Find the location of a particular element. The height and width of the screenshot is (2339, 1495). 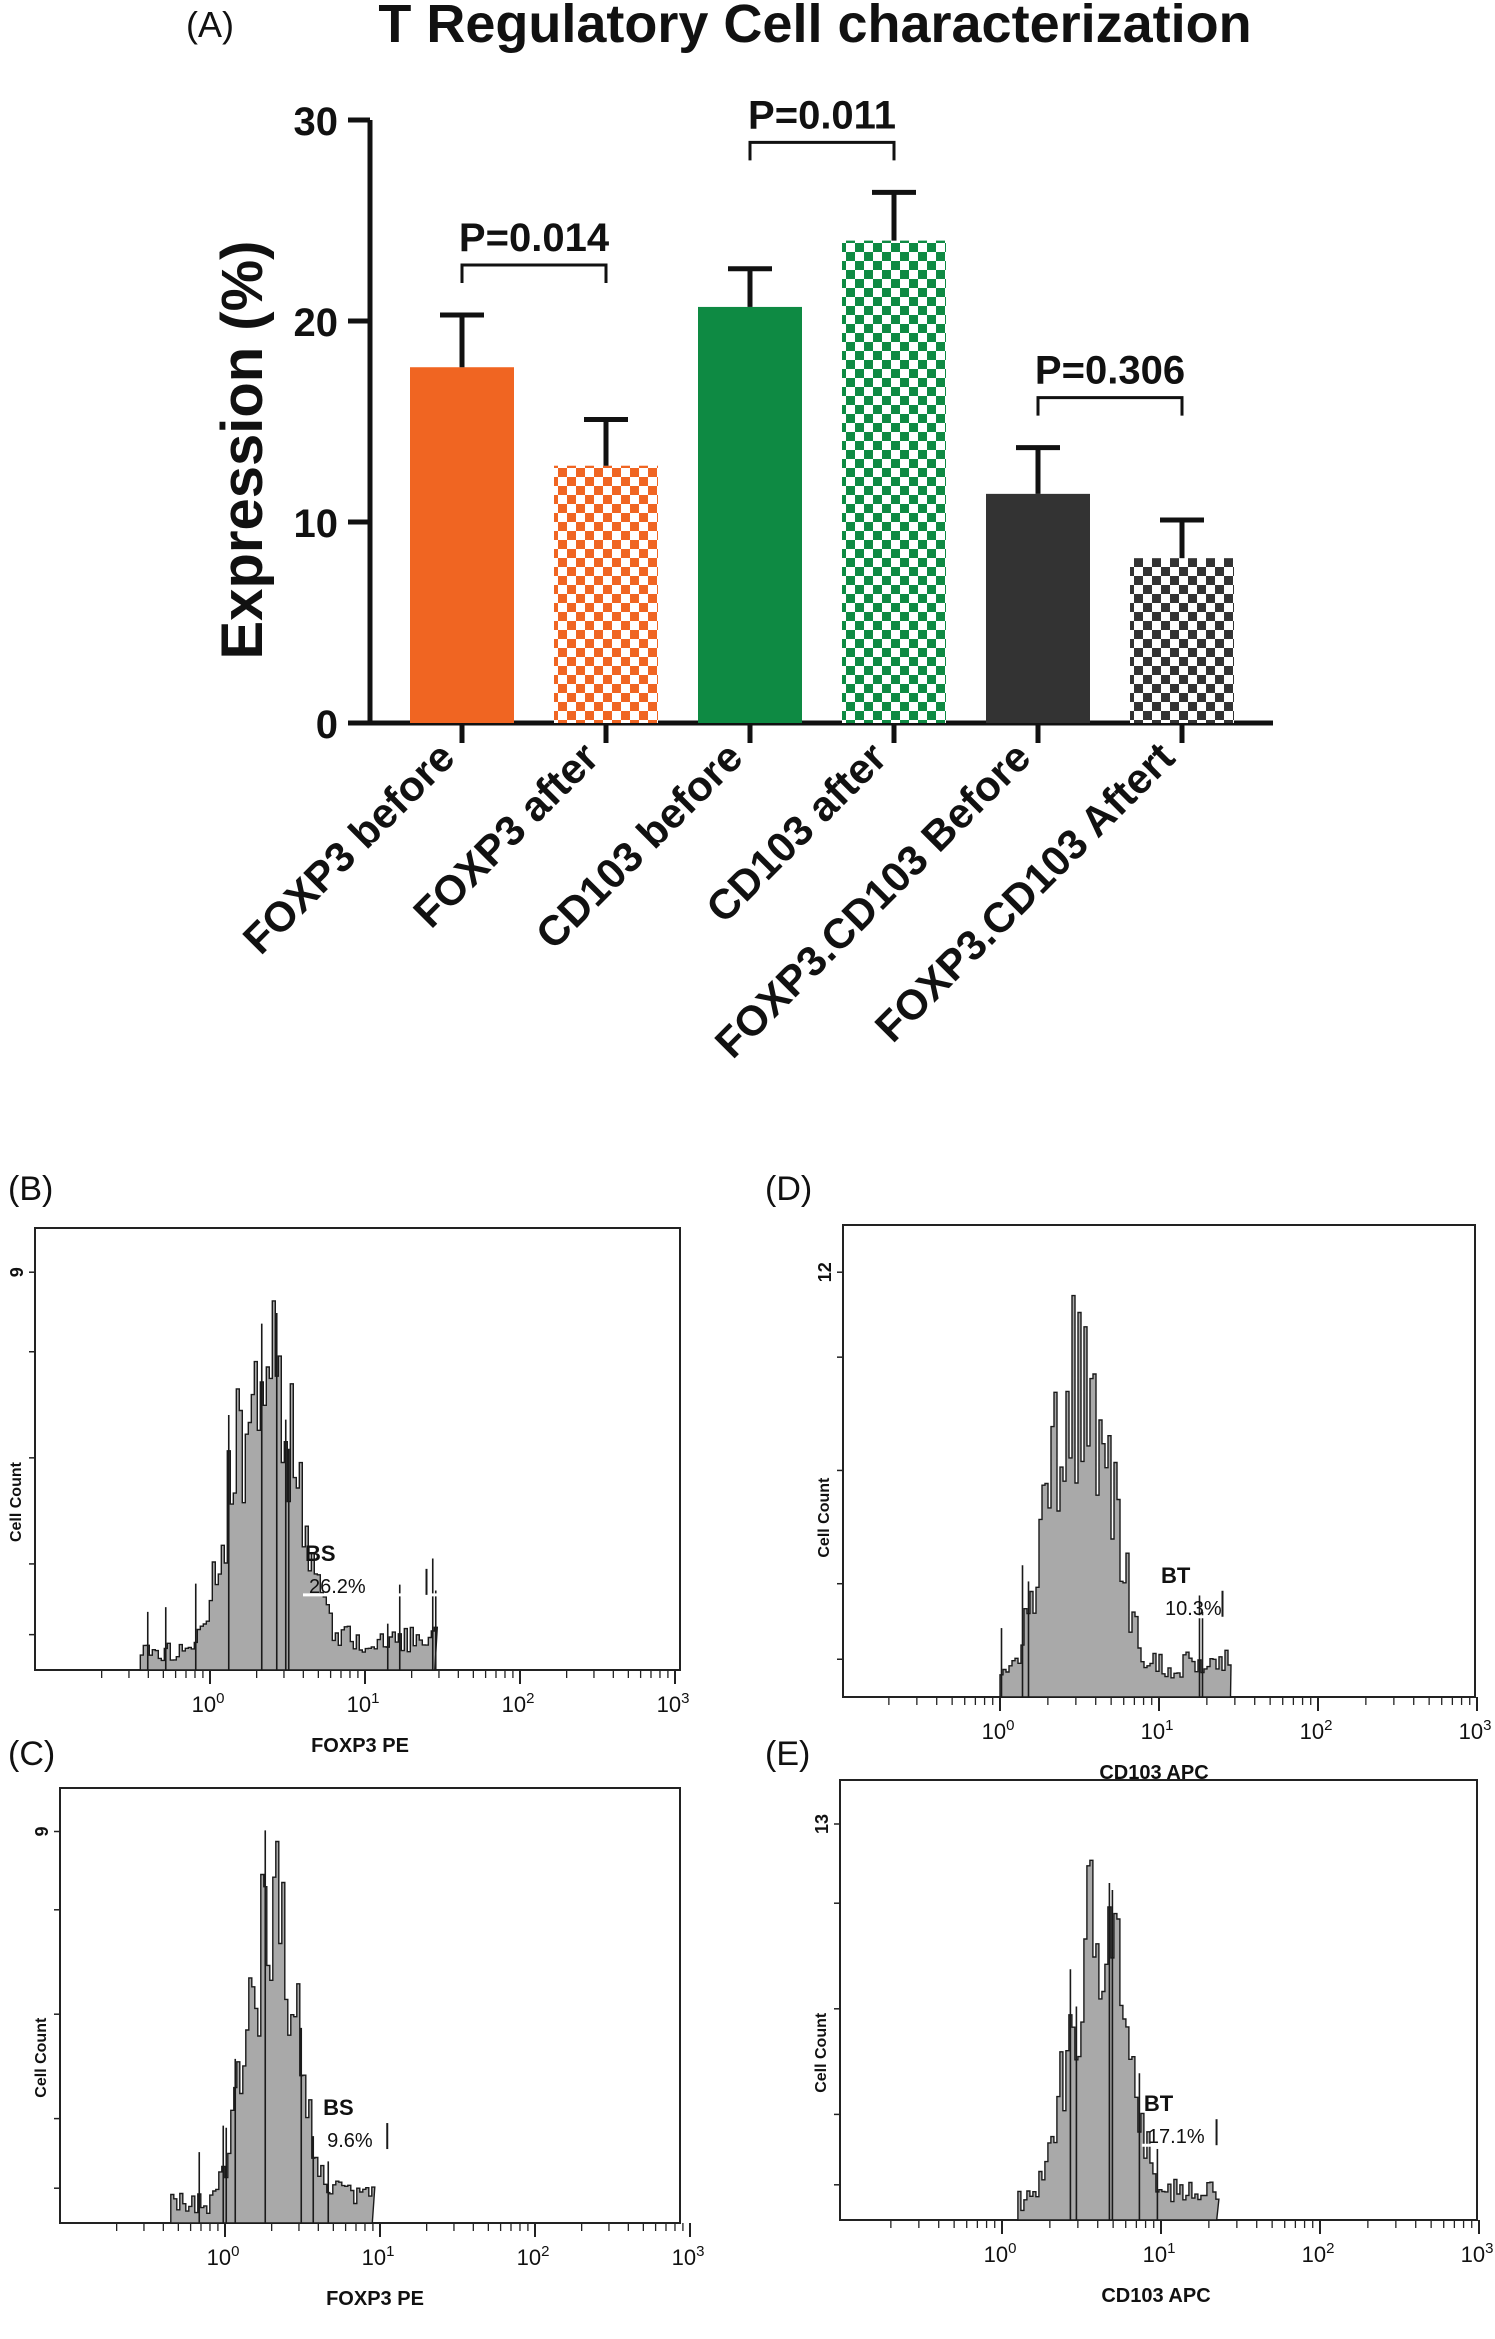

bar-foxp3-cd103-before is located at coordinates (1038, 608).